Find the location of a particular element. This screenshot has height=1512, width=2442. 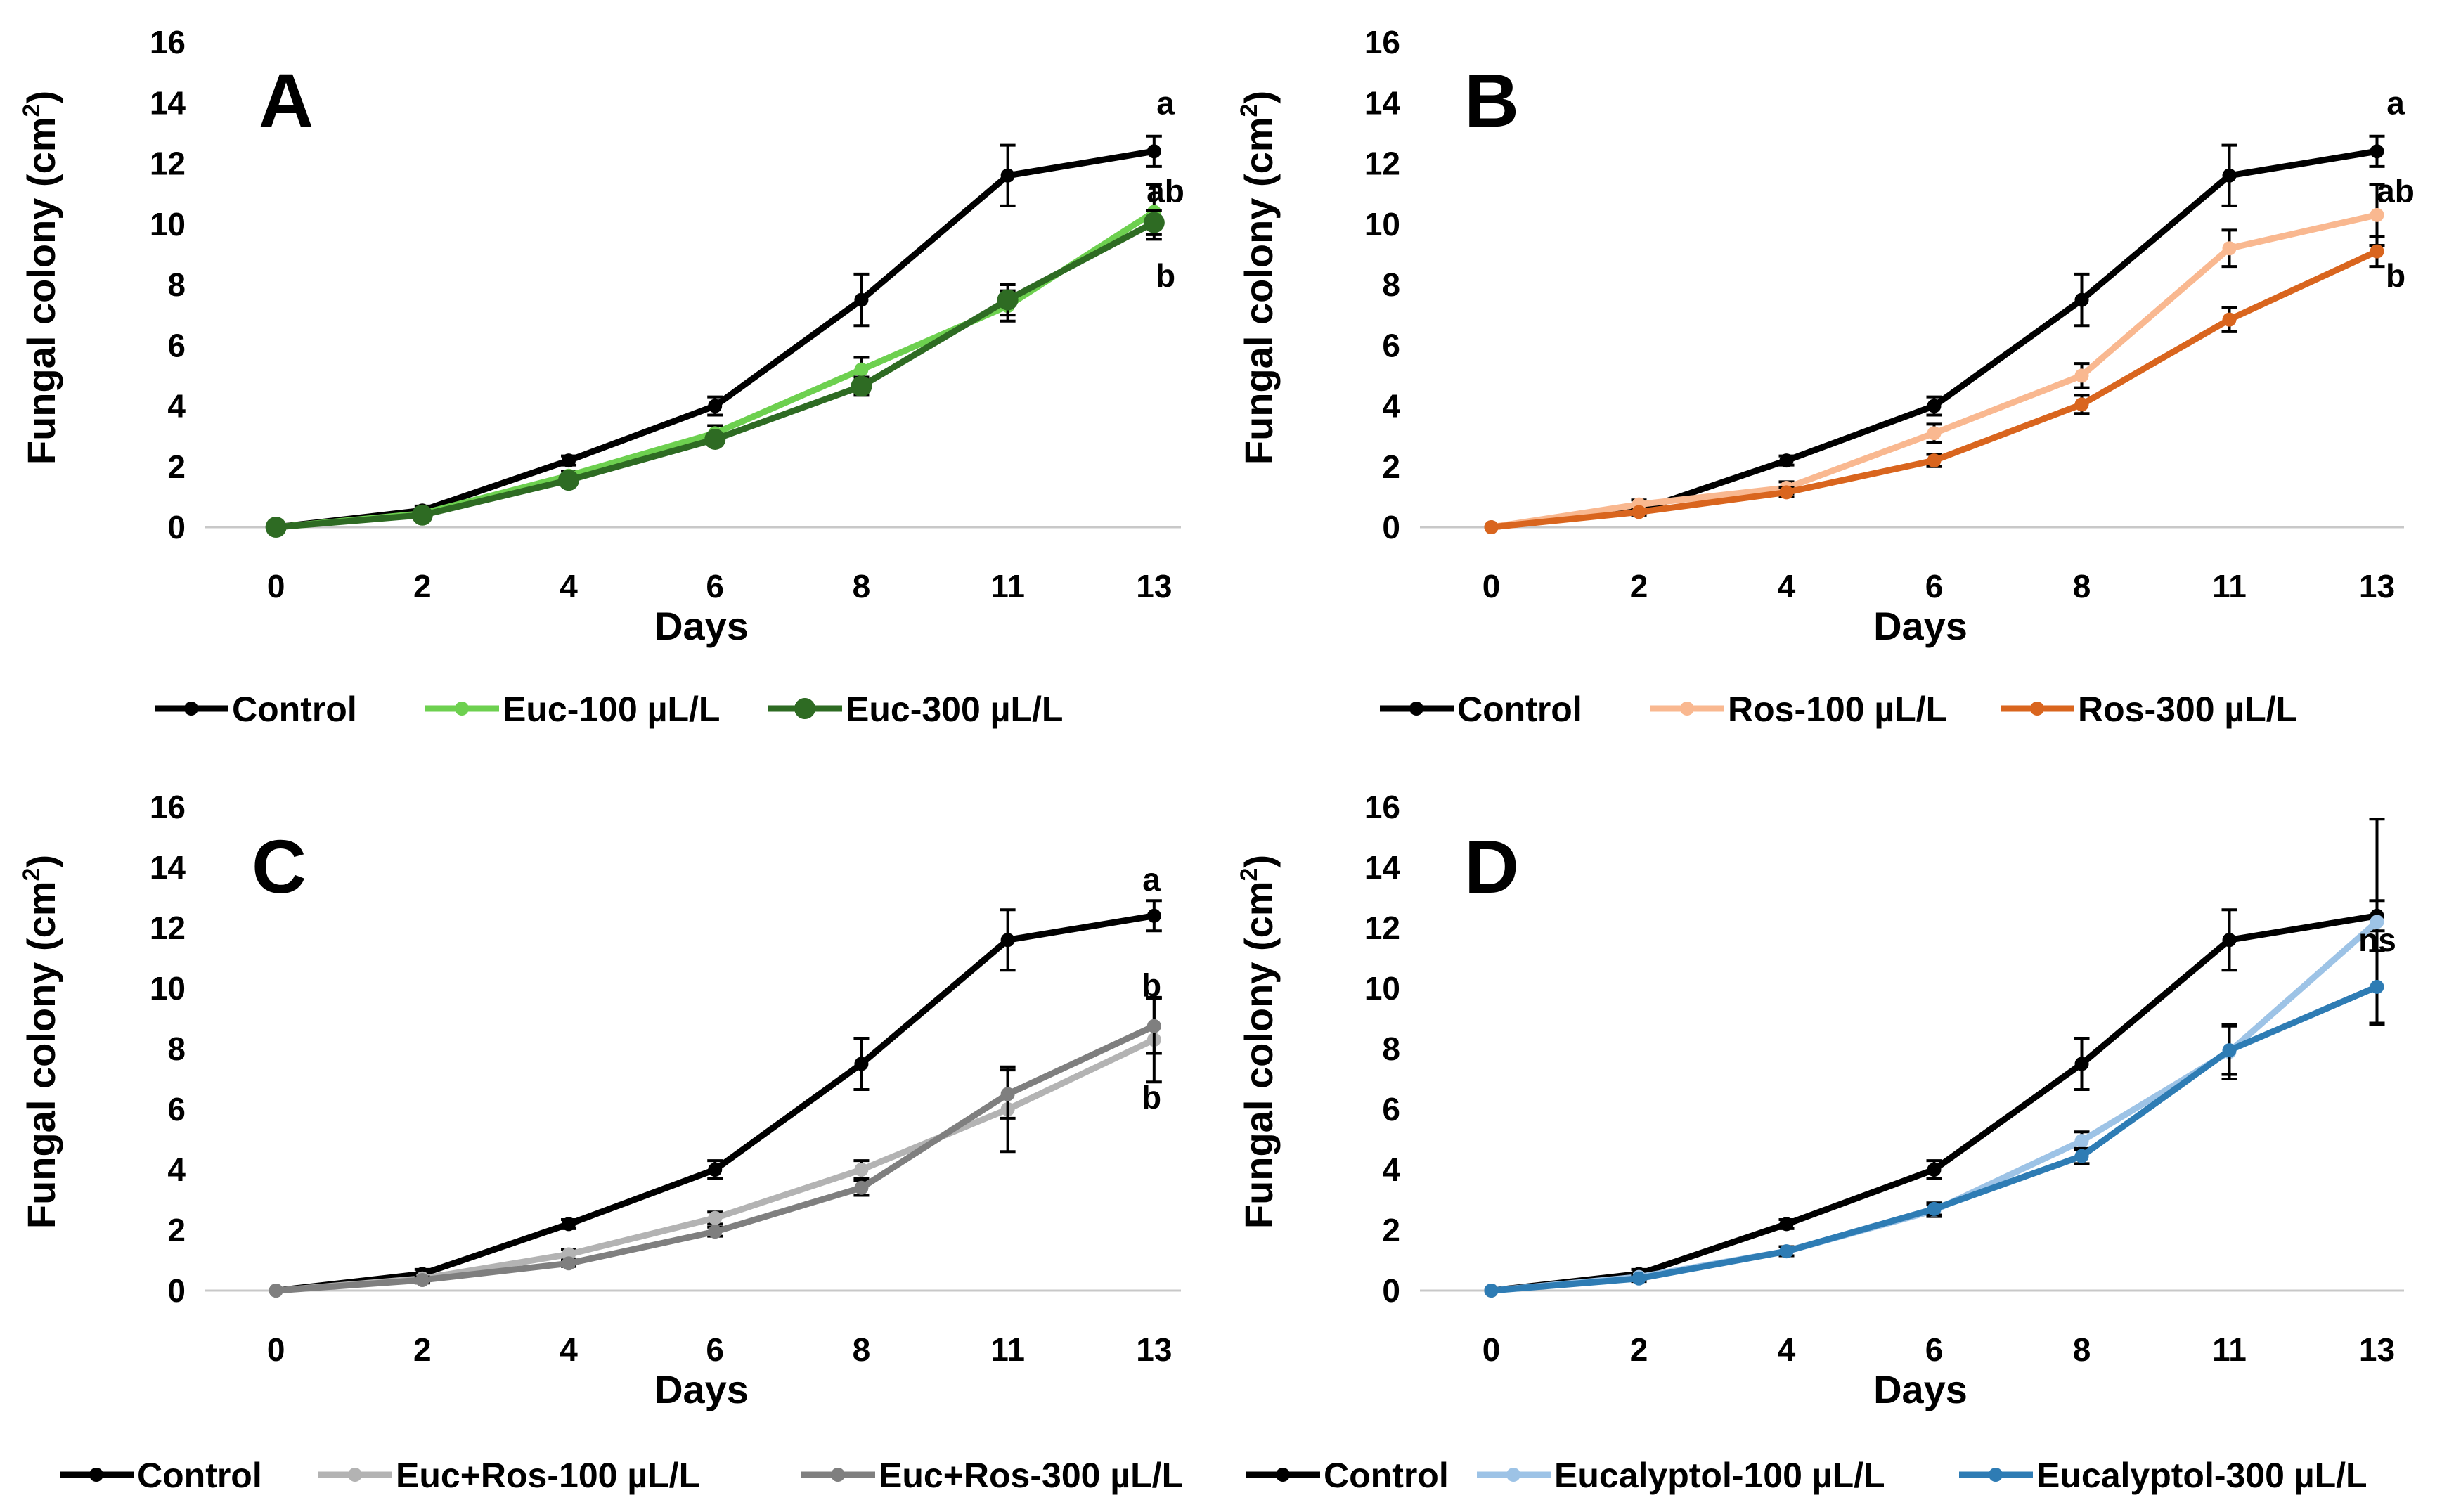

legend-entry: Euc+Ros-300 µL/L is located at coordinates (992, 1475).